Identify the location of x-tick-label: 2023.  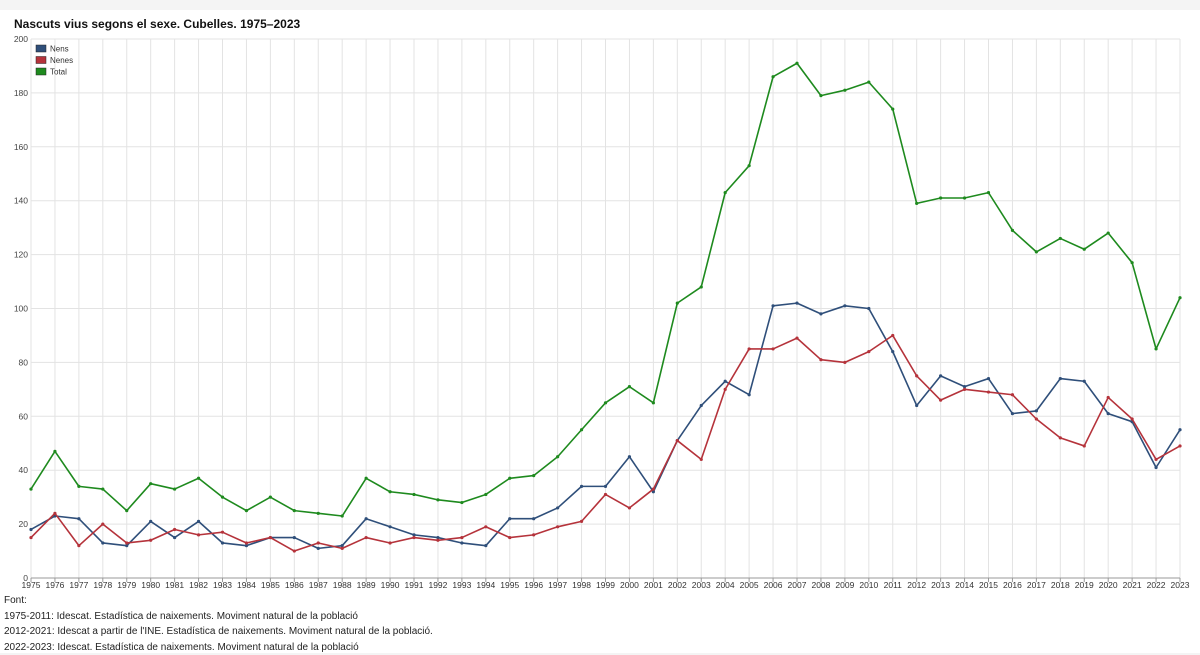
(1180, 585).